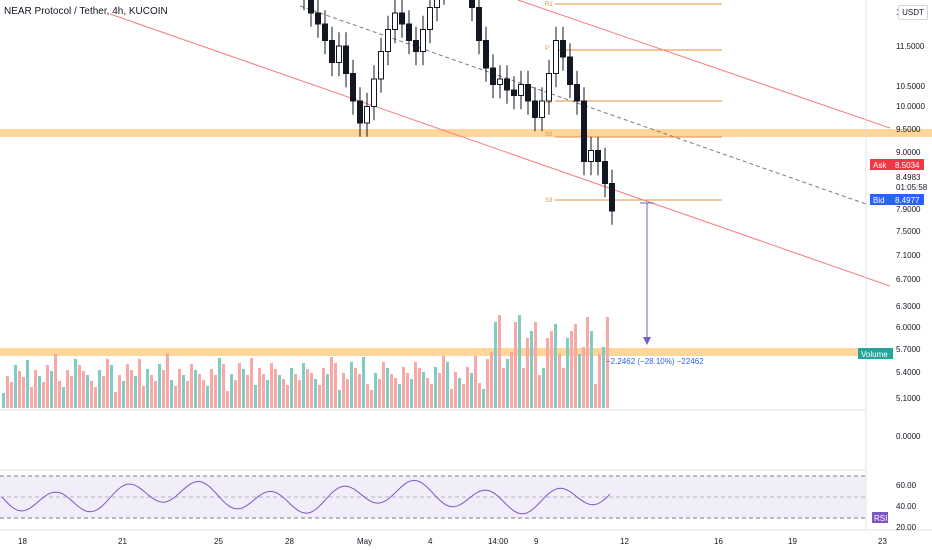 Image resolution: width=932 pixels, height=550 pixels. Describe the element at coordinates (879, 200) in the screenshot. I see `svg-text: Bid` at that location.